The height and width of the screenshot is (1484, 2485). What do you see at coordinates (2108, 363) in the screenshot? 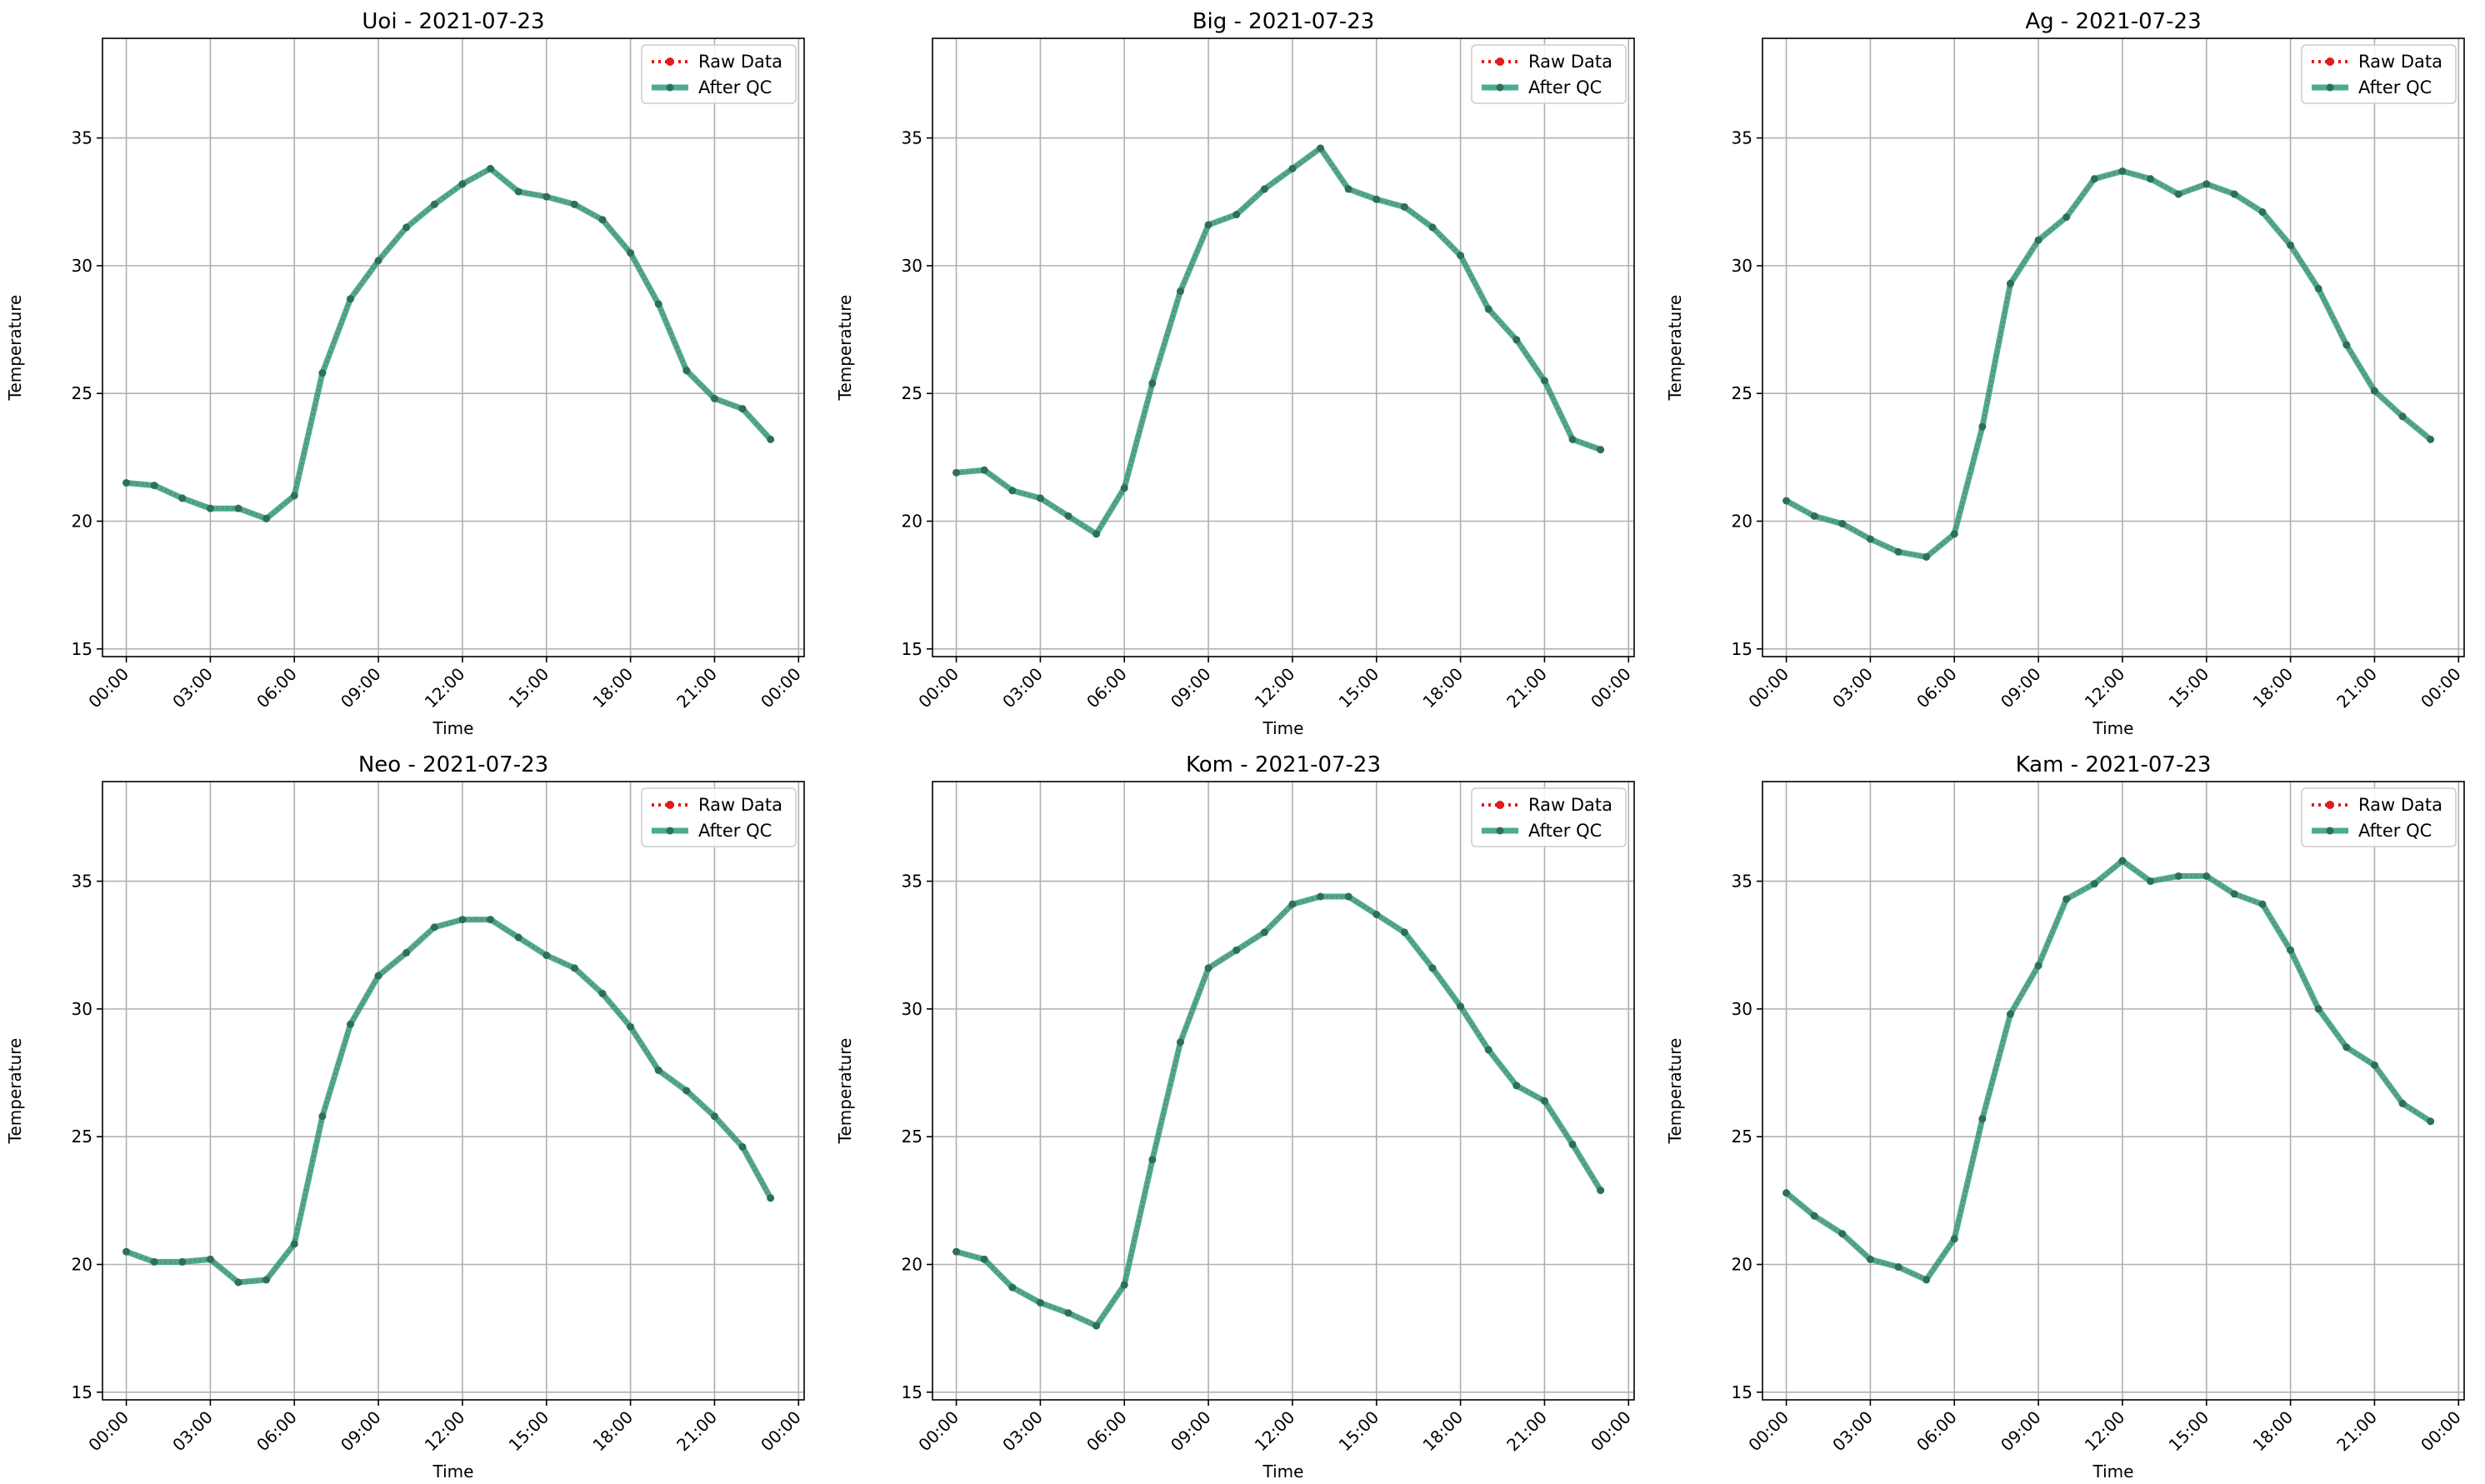
I see `series-line-raw-data` at bounding box center [2108, 363].